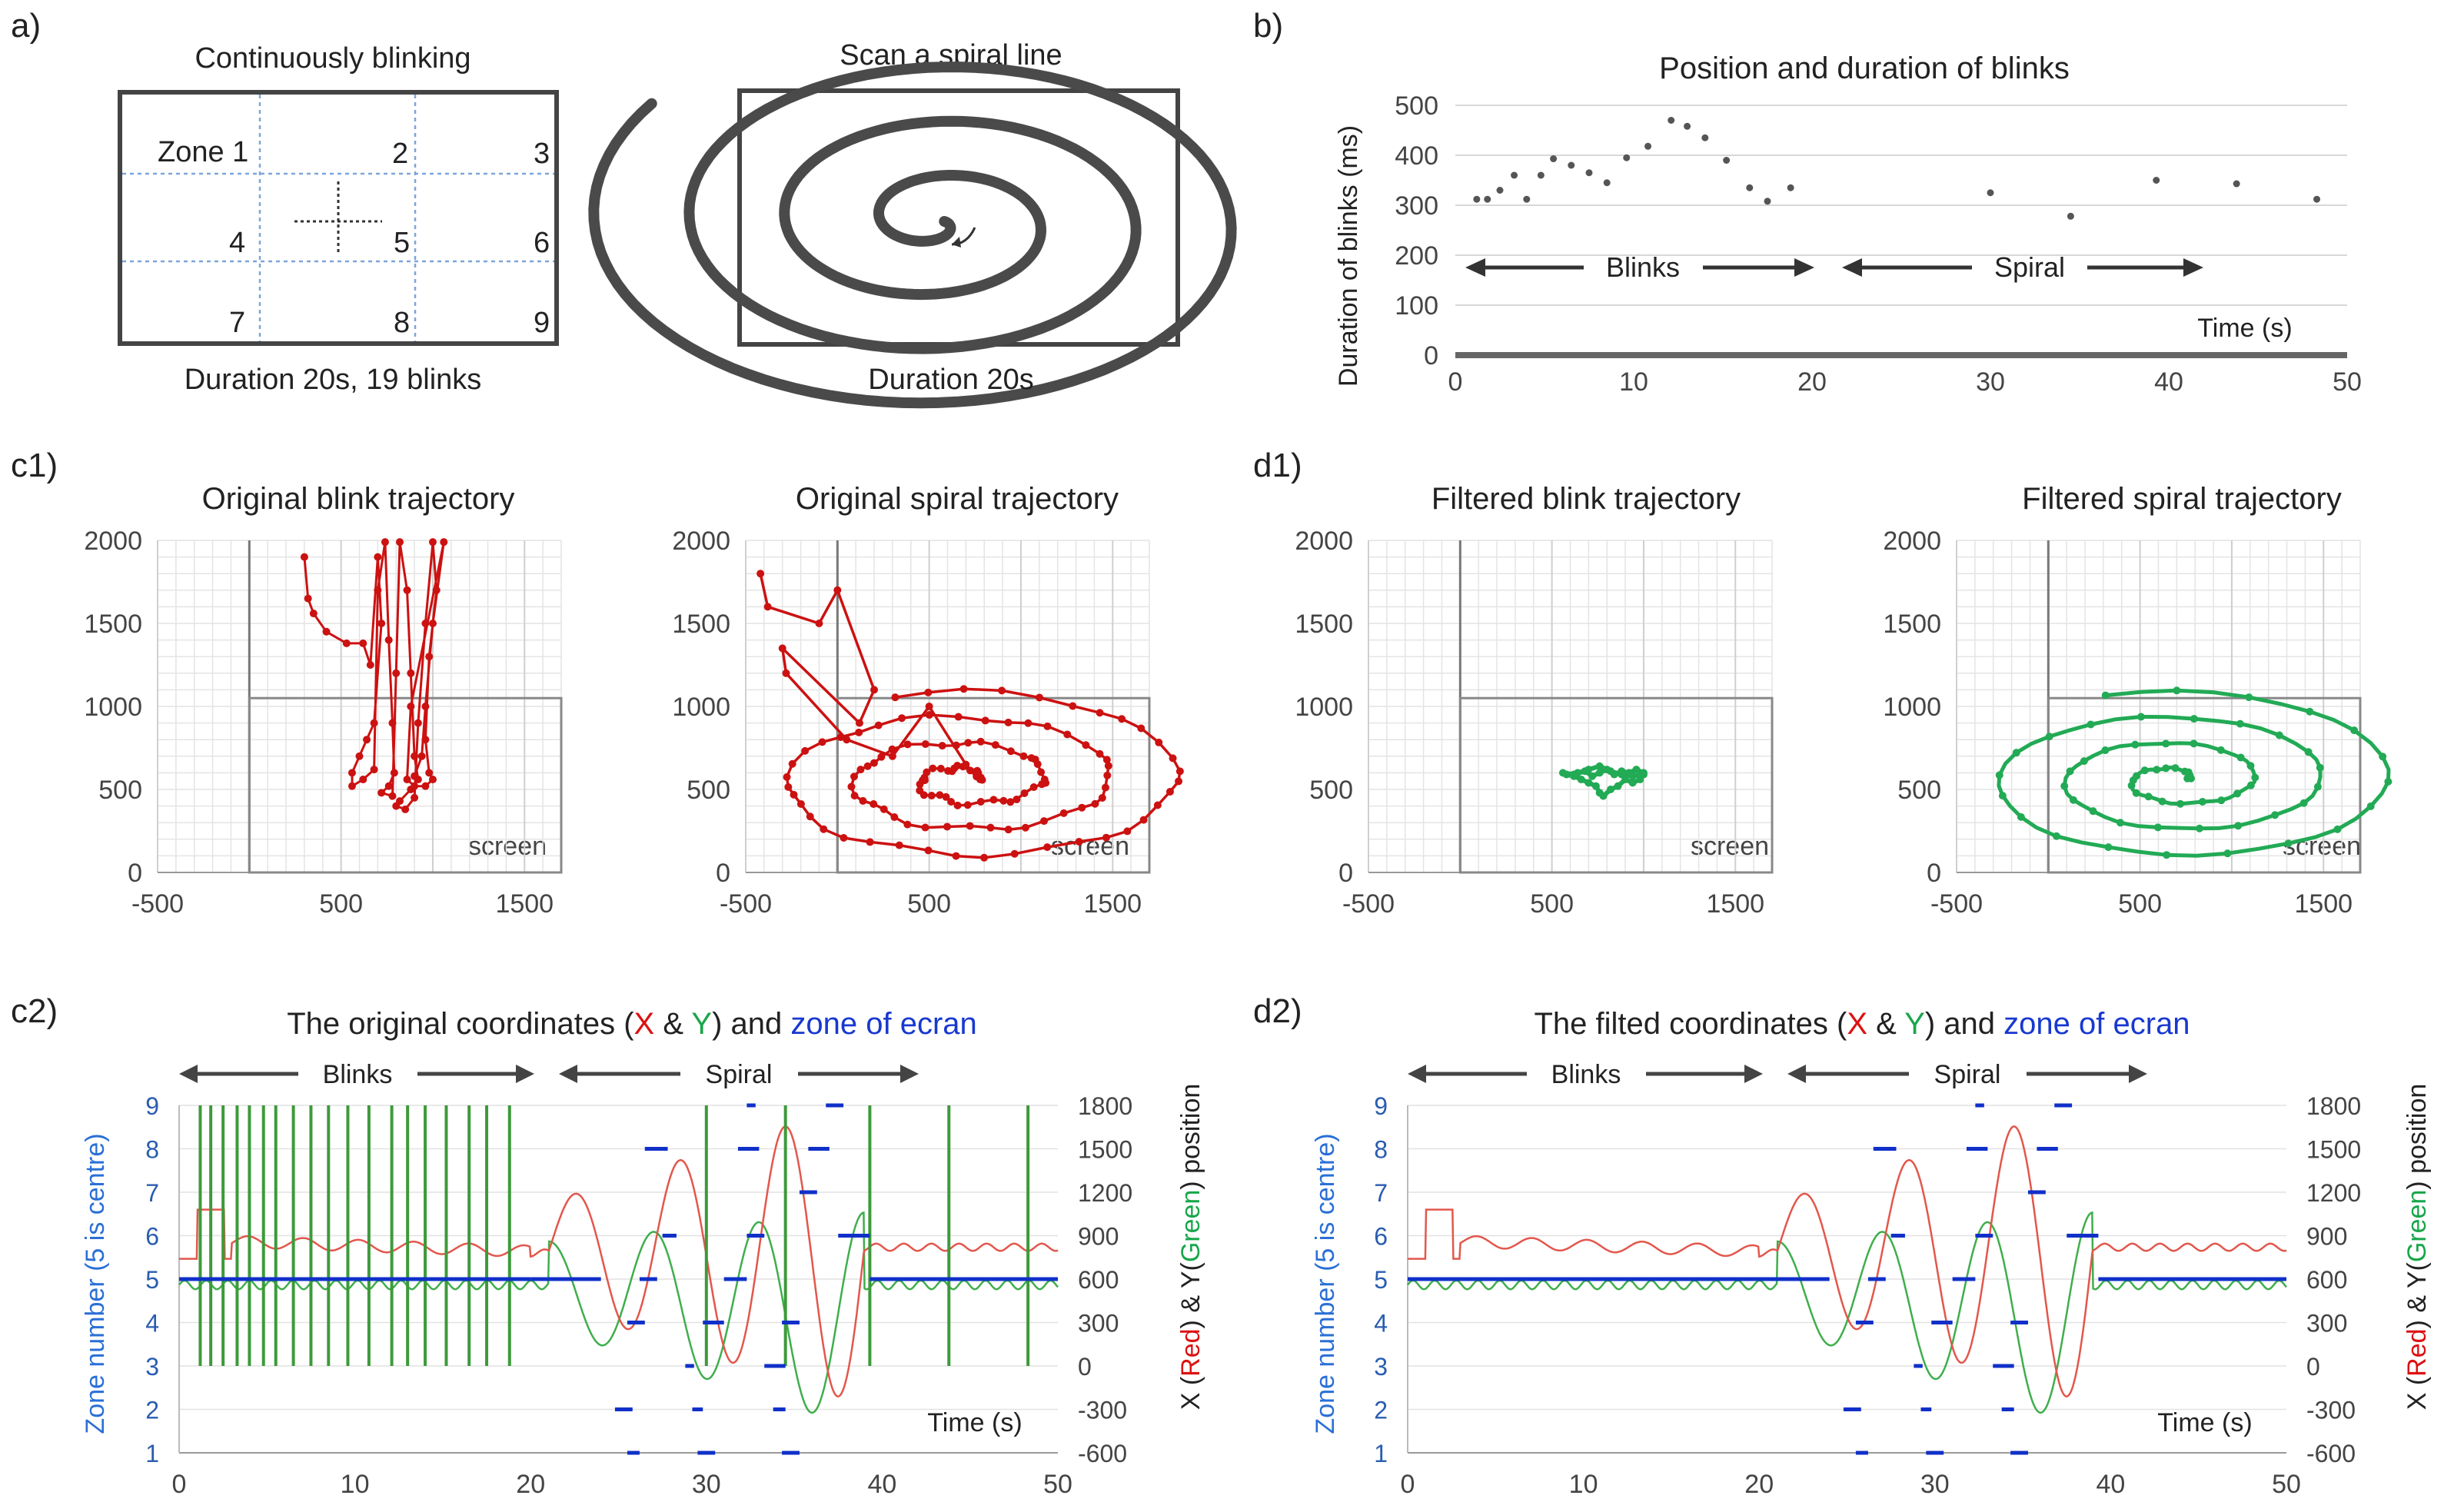 Image resolution: width=2444 pixels, height=1512 pixels. I want to click on title-part: The filted coordinates (, so click(1690, 1024).